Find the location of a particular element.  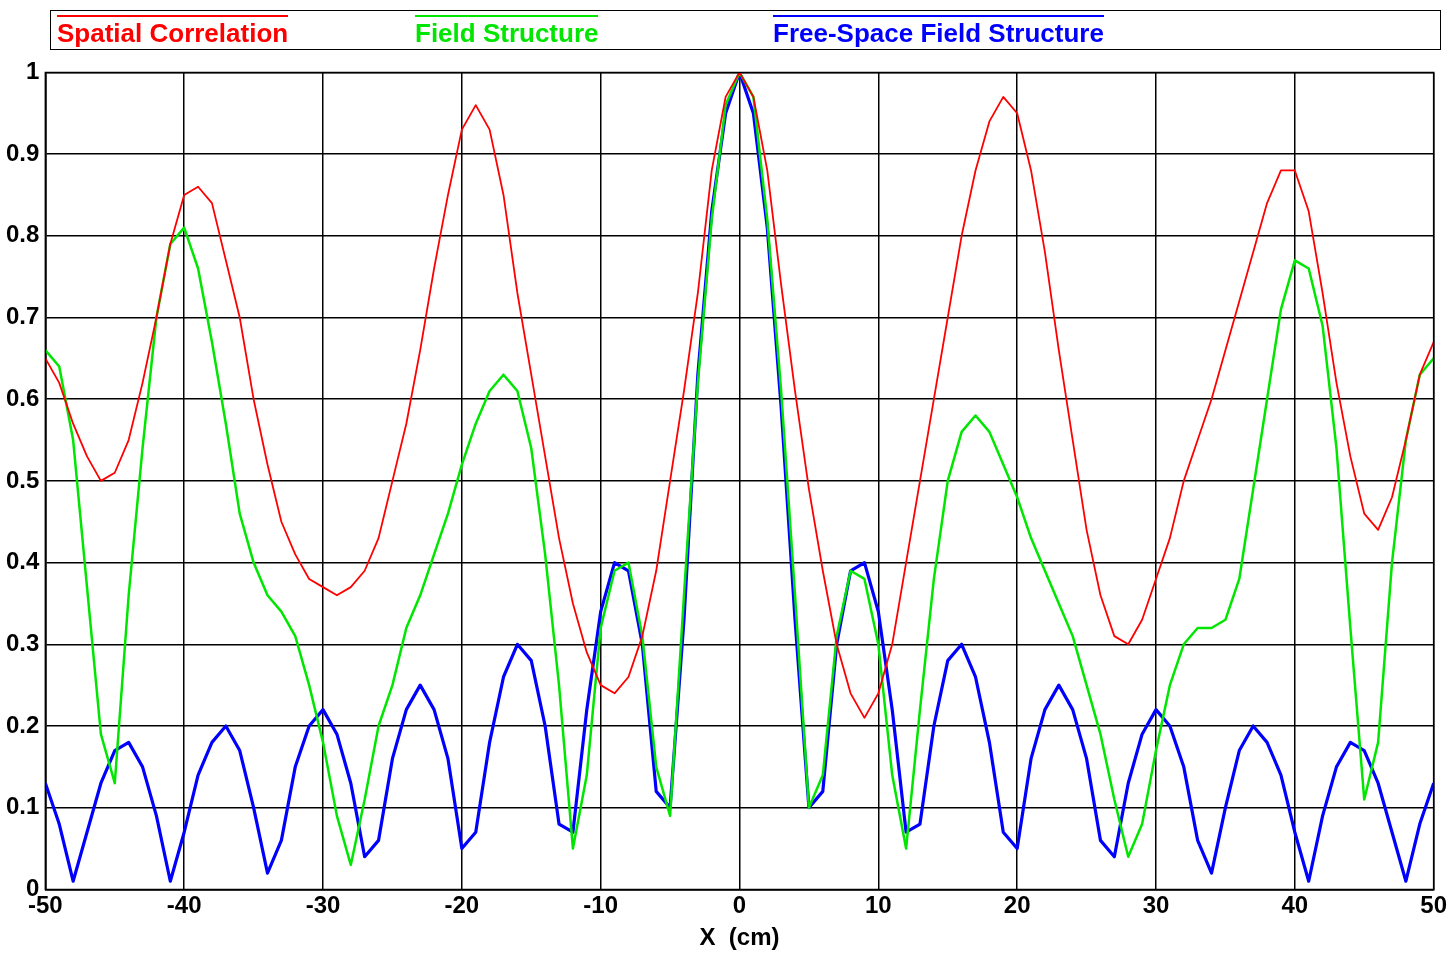

y-tick-label: 0.5 is located at coordinates (22, 479).